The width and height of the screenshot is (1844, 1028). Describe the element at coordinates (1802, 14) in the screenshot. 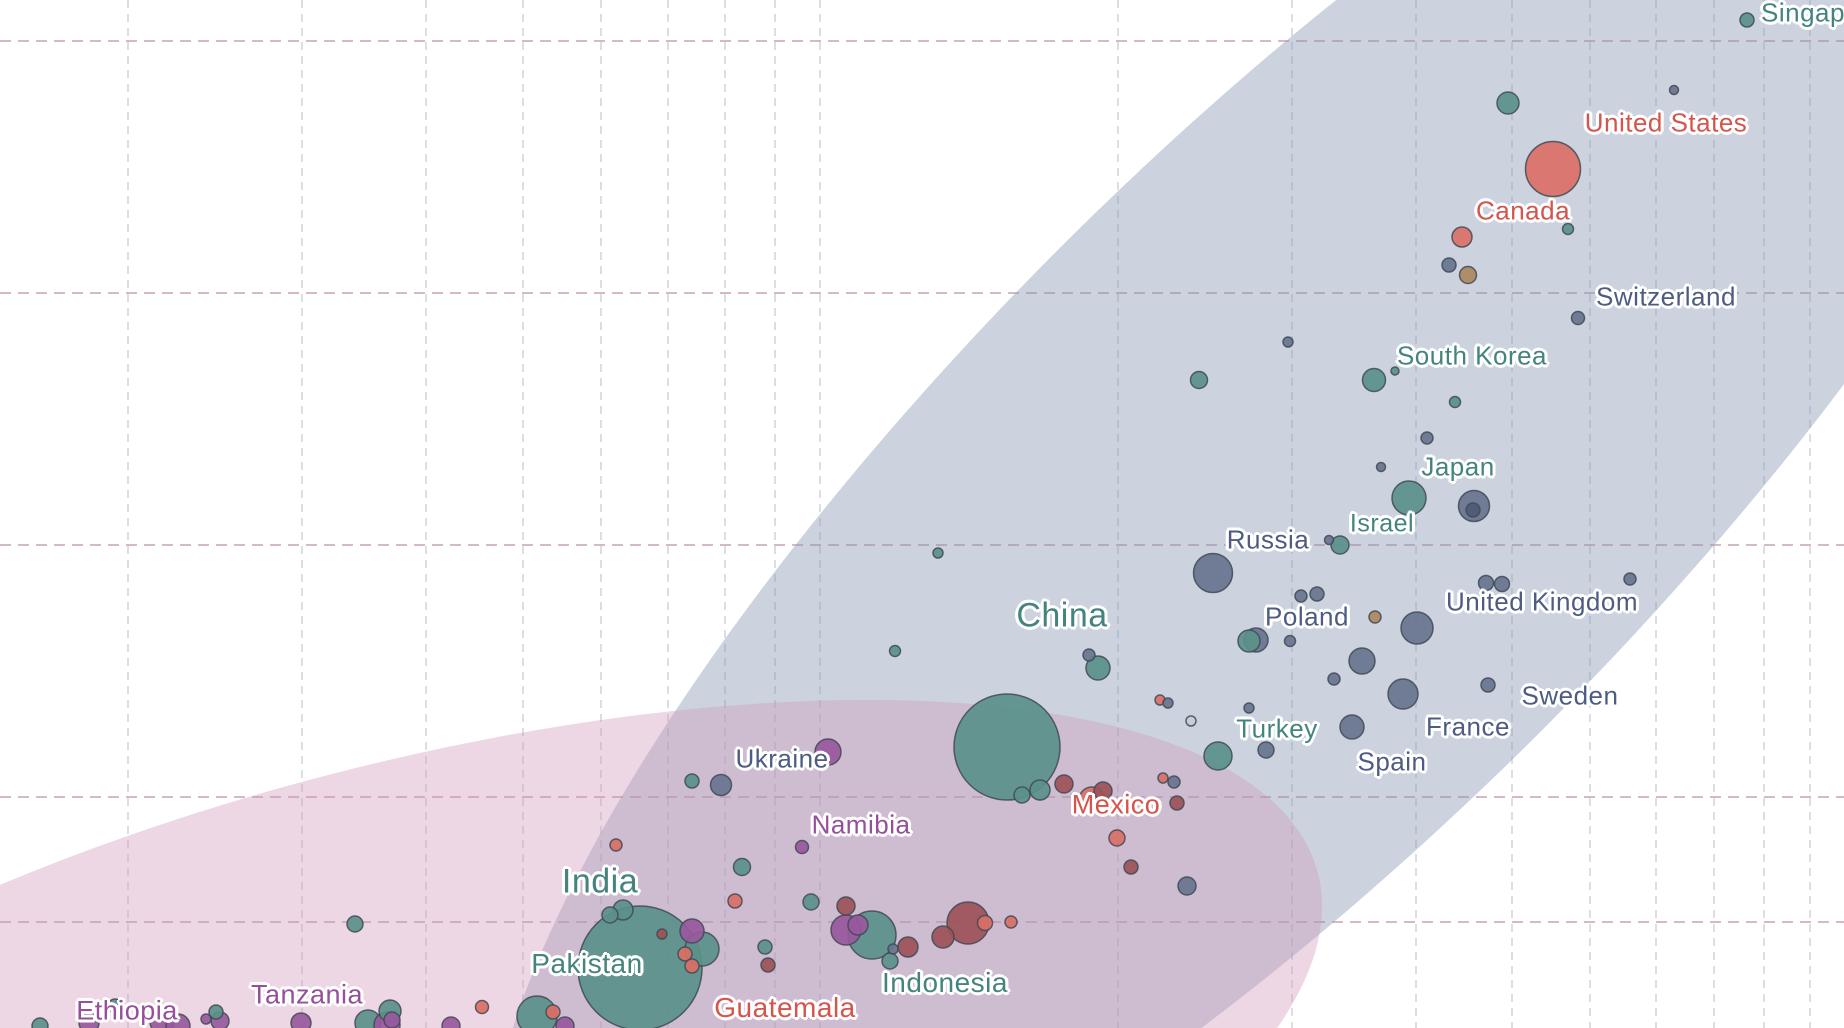

I see `country-label-singapore: Singapore` at that location.